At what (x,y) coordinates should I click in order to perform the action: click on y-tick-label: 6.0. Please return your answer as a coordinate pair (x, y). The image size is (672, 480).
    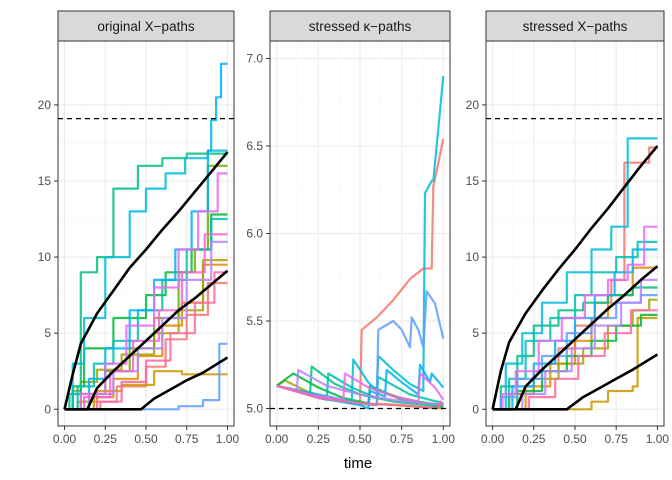
    Looking at the image, I should click on (254, 234).